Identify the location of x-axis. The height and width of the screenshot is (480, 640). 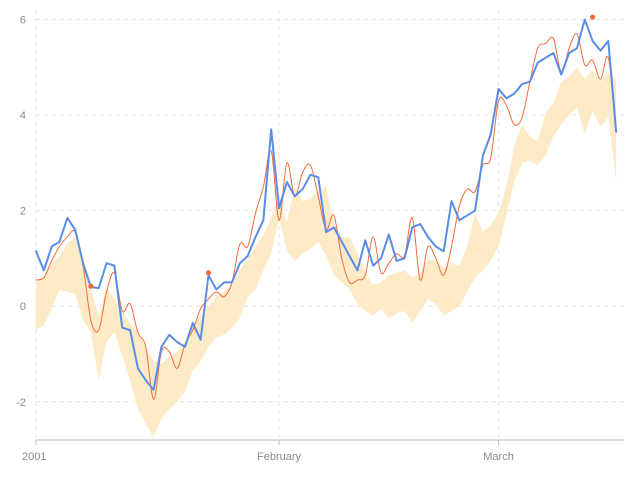
(329, 442).